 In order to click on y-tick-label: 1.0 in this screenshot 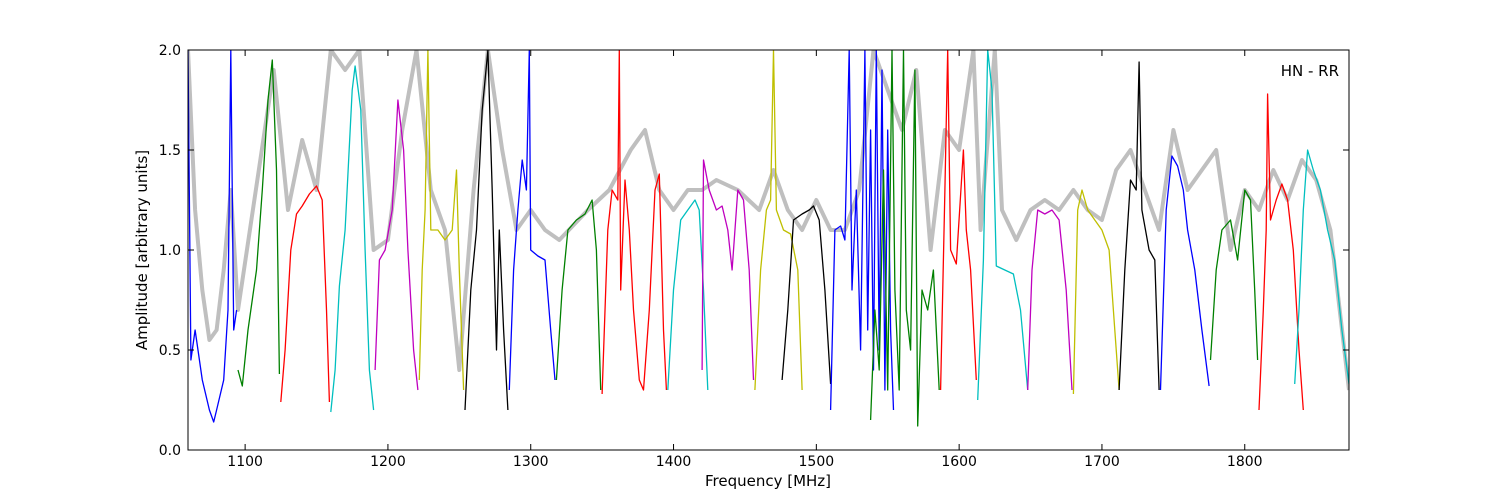, I will do `click(170, 251)`.